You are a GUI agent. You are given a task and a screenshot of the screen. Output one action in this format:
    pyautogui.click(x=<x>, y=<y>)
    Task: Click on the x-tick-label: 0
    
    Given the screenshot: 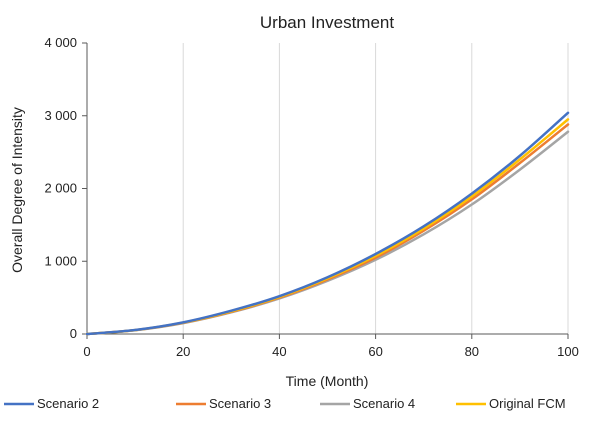 What is the action you would take?
    pyautogui.click(x=86, y=351)
    